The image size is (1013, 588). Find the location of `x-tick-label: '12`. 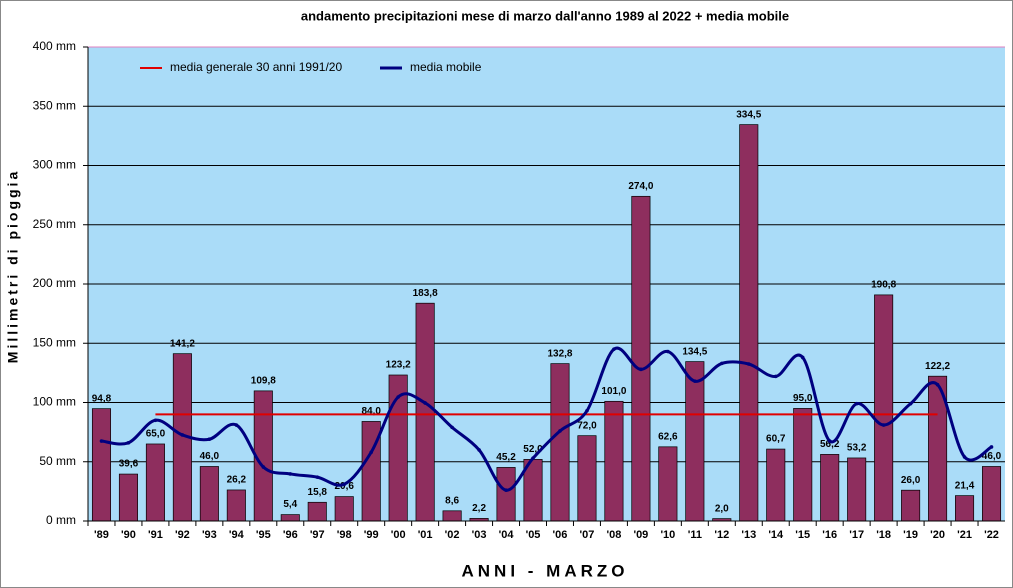

x-tick-label: '12 is located at coordinates (721, 535).